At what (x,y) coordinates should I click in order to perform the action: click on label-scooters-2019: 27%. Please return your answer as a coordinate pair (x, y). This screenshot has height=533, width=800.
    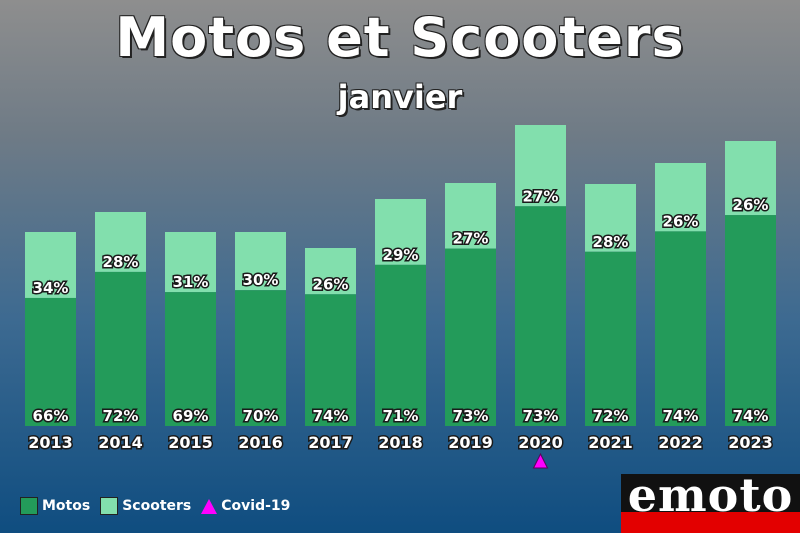
    Looking at the image, I should click on (471, 239).